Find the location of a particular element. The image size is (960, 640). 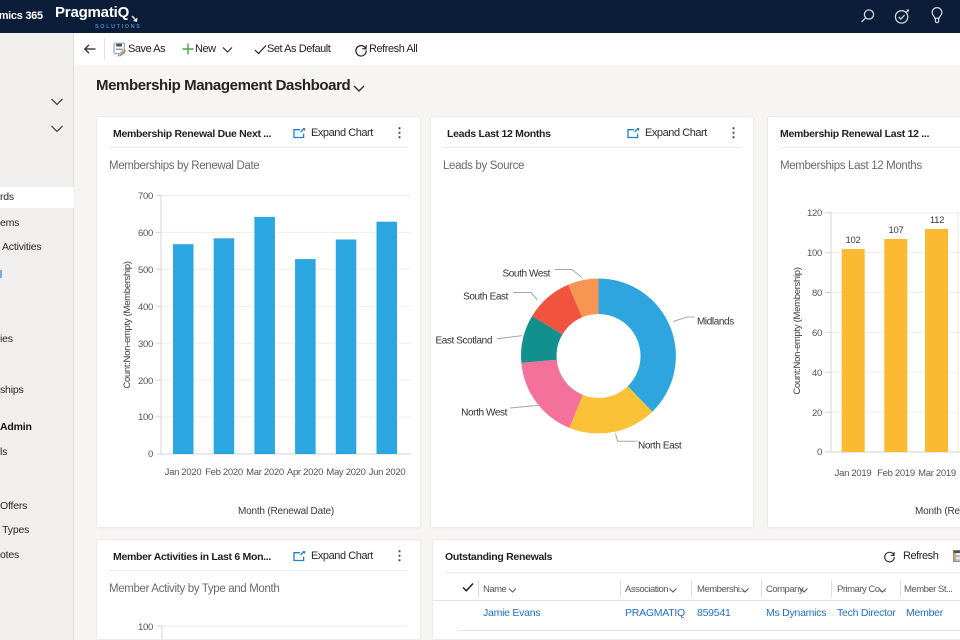

svg-text: Jun 2020 is located at coordinates (387, 472).